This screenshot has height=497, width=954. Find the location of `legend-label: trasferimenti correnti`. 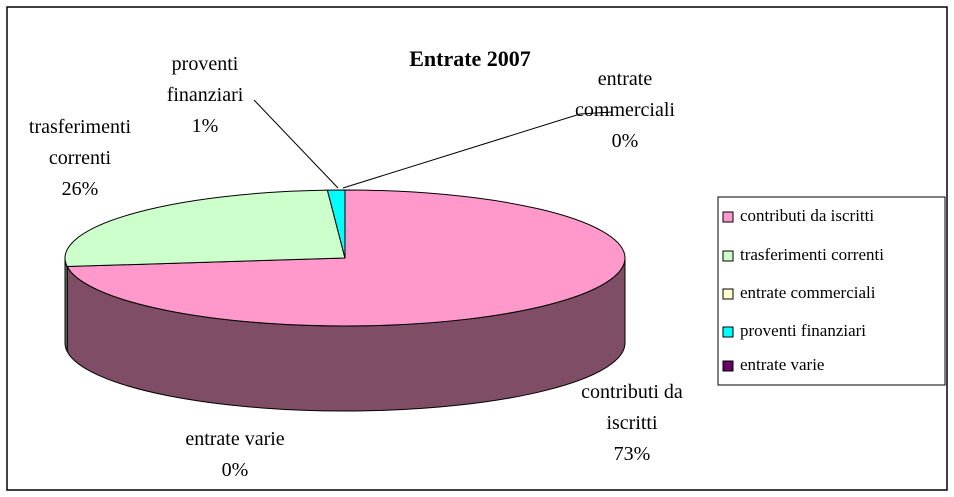

legend-label: trasferimenti correnti is located at coordinates (812, 254).